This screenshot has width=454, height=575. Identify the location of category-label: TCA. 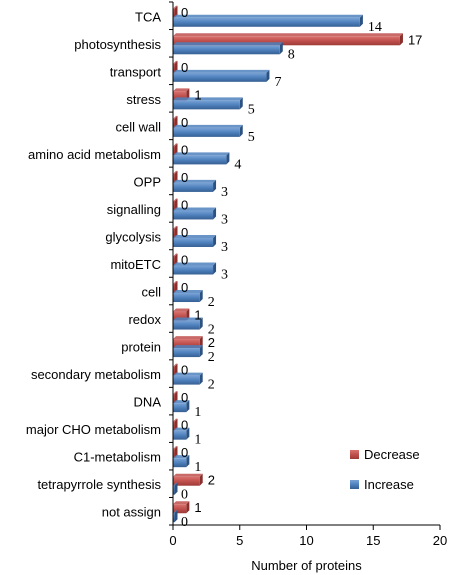
(148, 16).